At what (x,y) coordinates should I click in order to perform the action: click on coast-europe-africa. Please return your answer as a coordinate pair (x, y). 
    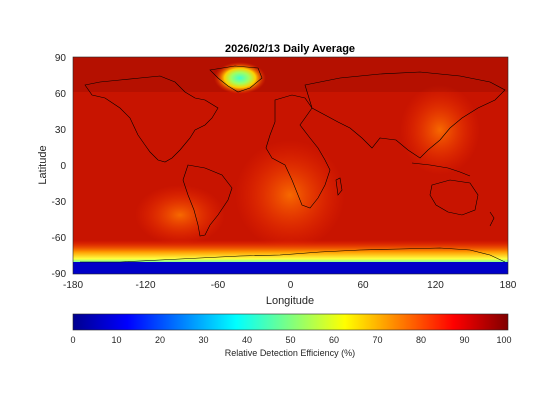
    Looking at the image, I should click on (298, 151).